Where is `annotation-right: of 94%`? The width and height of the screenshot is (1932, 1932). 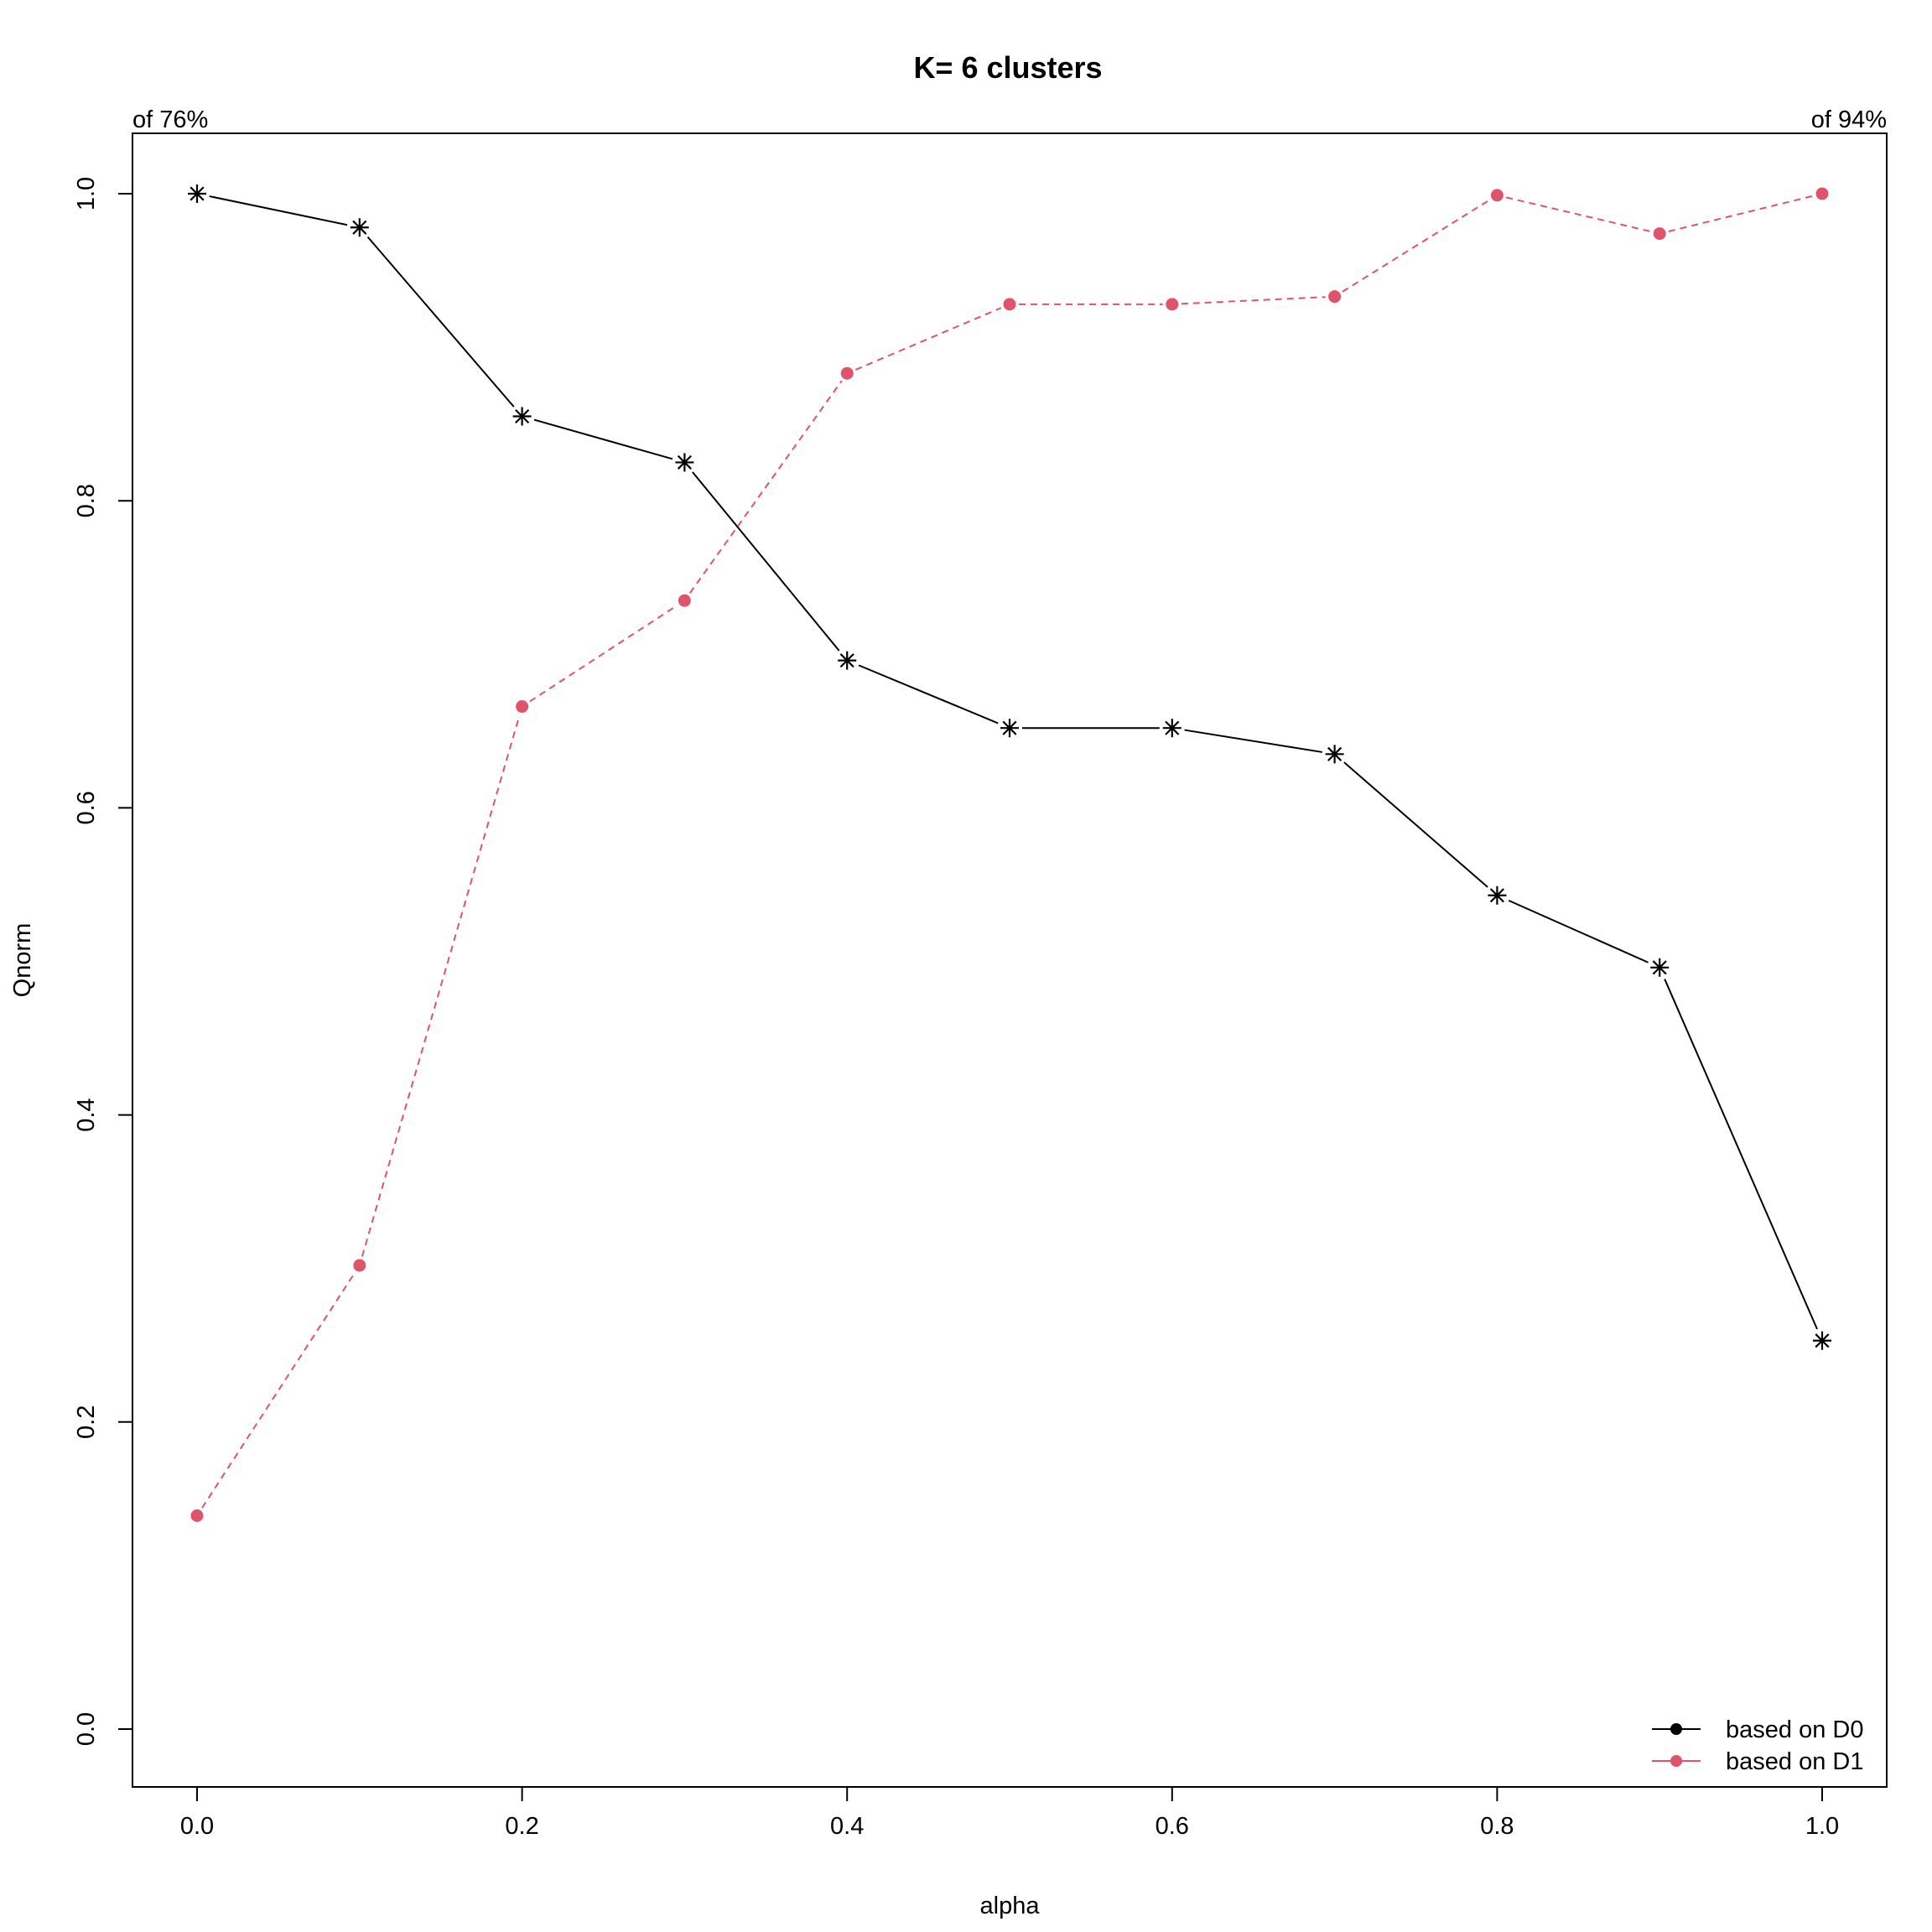 annotation-right: of 94% is located at coordinates (1849, 119).